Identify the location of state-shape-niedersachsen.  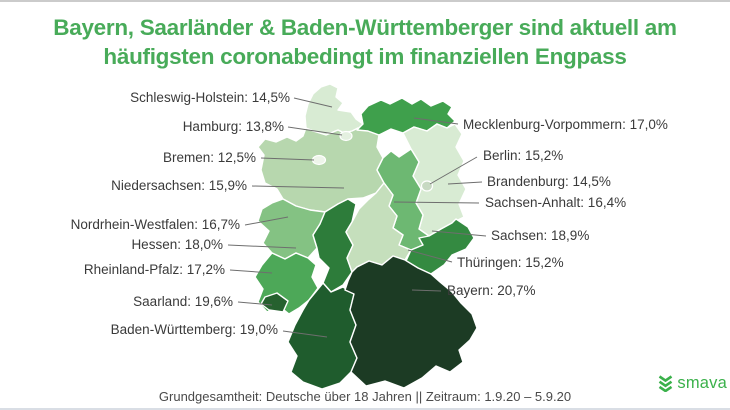
(321, 170).